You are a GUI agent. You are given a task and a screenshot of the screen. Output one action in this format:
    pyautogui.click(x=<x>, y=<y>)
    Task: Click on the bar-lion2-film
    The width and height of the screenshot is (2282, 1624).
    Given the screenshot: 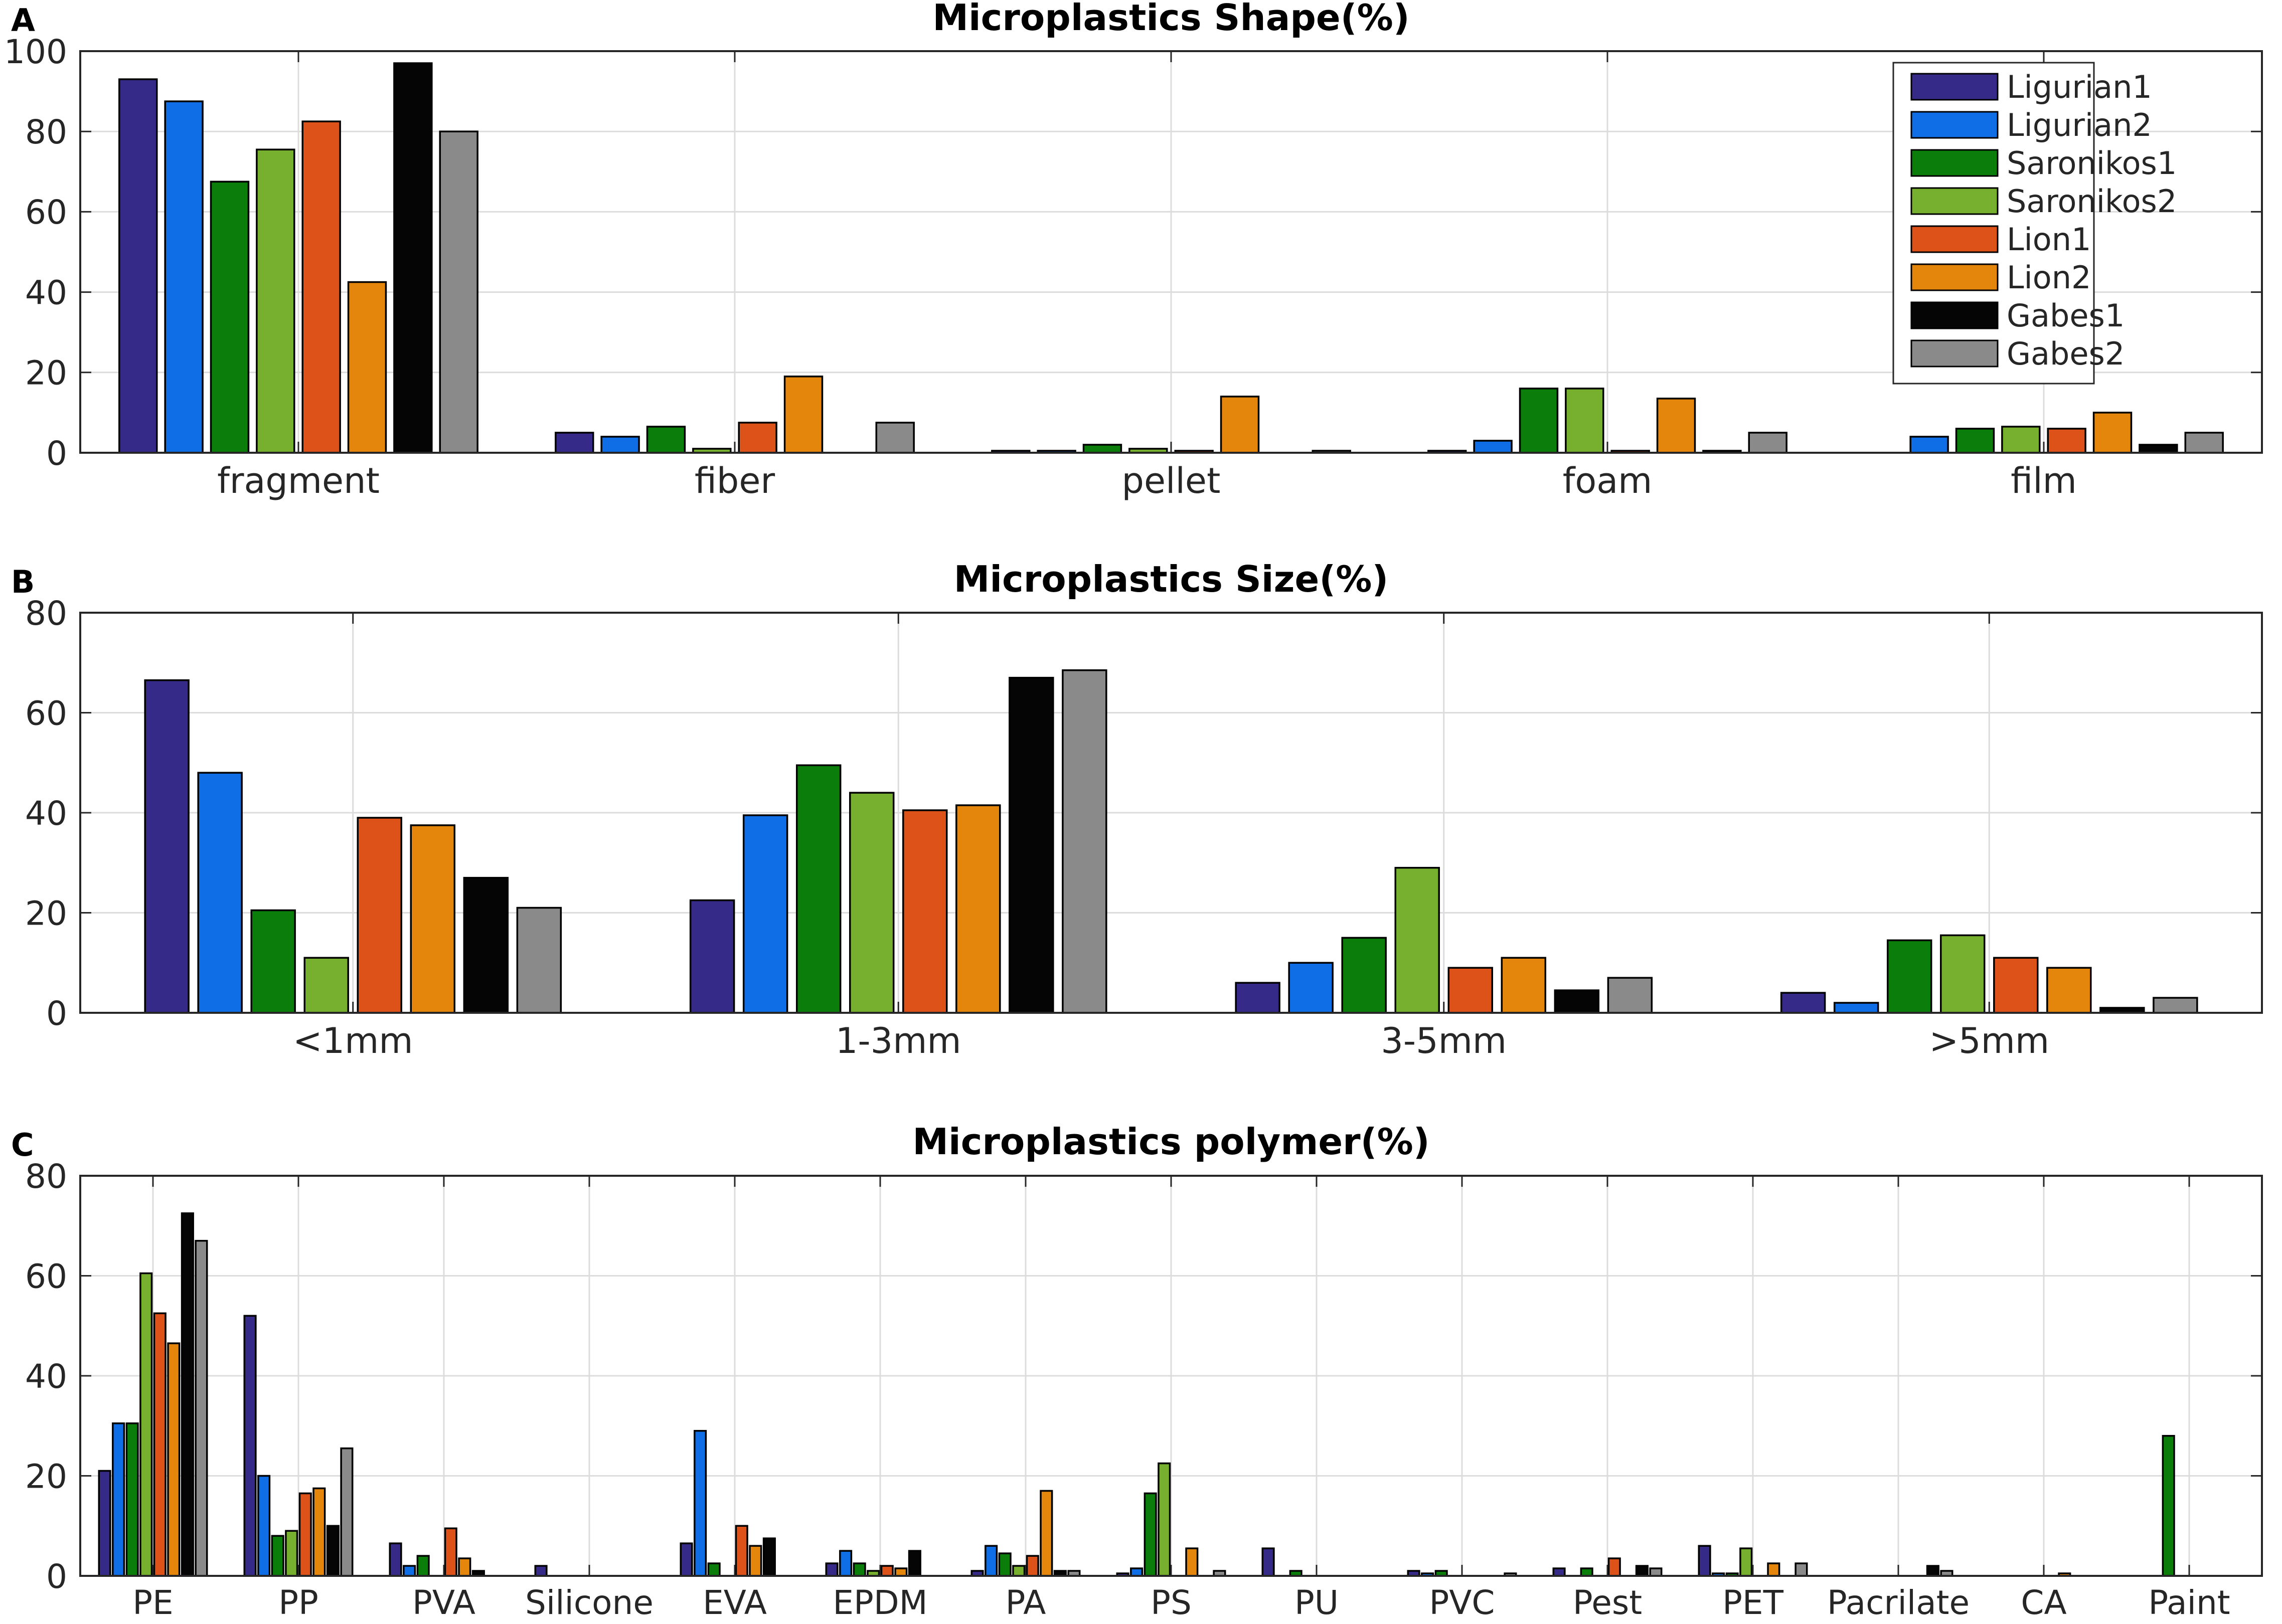 What is the action you would take?
    pyautogui.click(x=2112, y=433)
    